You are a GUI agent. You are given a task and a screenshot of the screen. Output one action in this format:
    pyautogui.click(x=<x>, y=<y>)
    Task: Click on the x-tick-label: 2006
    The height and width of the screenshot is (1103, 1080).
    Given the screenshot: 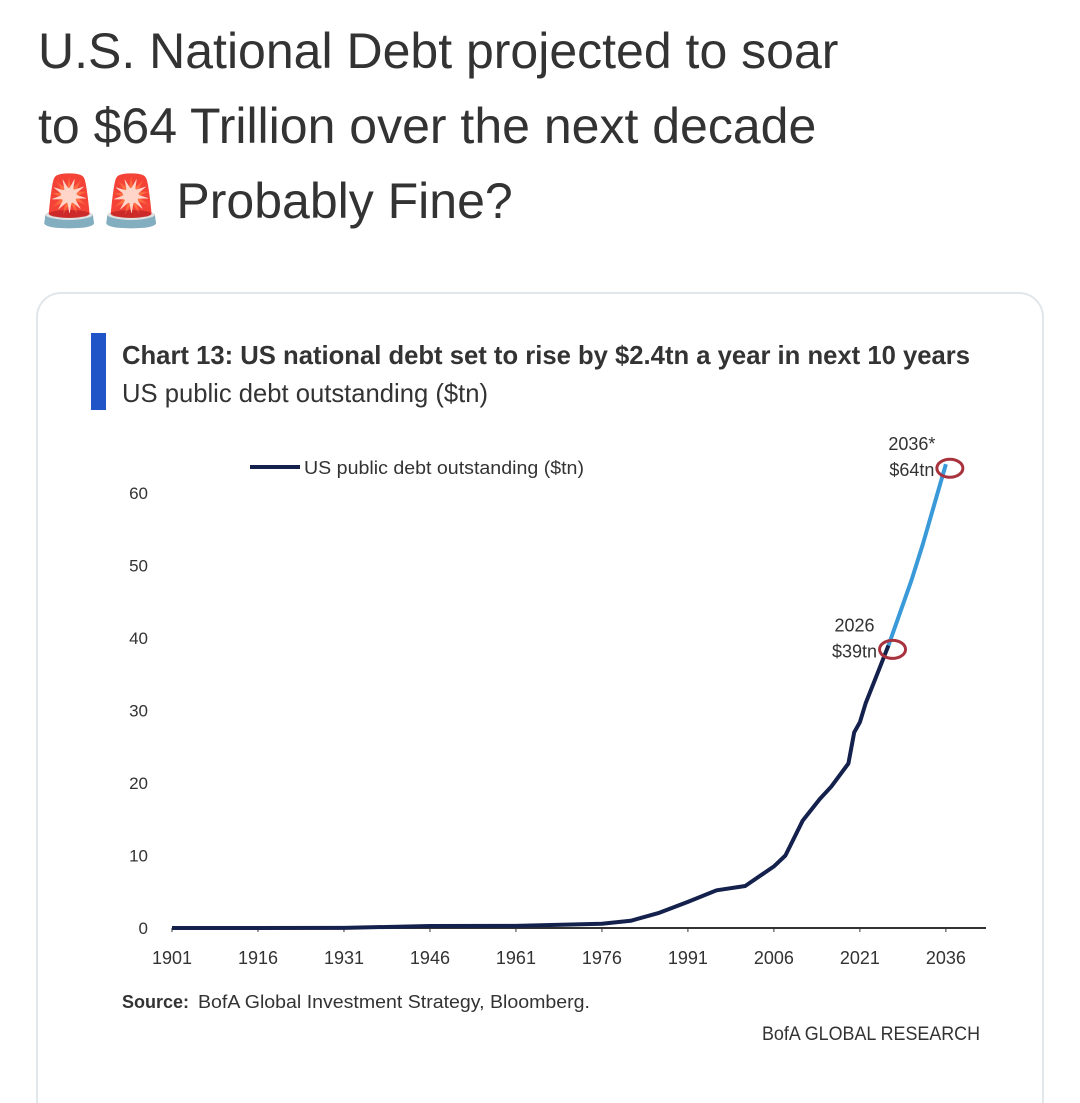 What is the action you would take?
    pyautogui.click(x=774, y=958)
    